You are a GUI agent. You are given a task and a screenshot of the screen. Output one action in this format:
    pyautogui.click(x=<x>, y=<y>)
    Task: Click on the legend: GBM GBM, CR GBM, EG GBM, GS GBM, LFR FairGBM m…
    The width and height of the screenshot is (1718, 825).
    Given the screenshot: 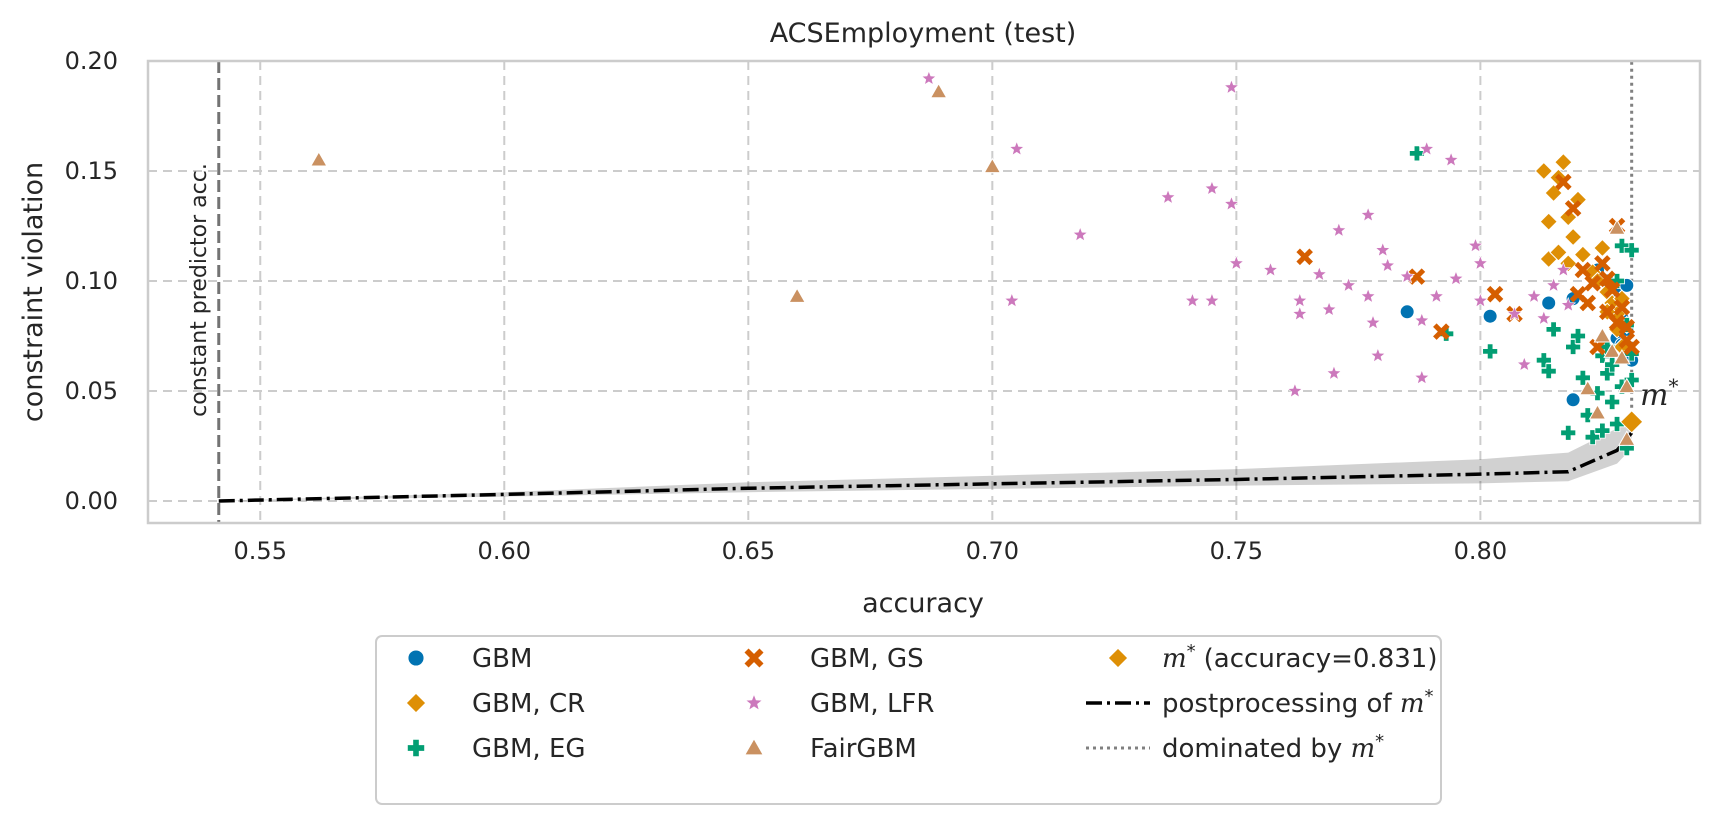 What is the action you would take?
    pyautogui.click(x=908, y=720)
    